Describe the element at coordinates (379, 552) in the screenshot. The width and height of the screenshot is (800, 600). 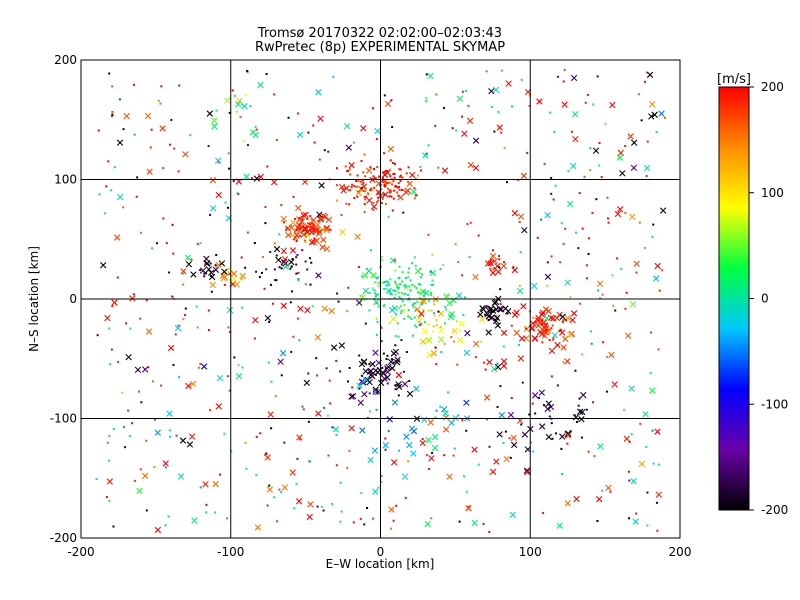
I see `x-axis-ticks: -200 -100 0 100 200` at that location.